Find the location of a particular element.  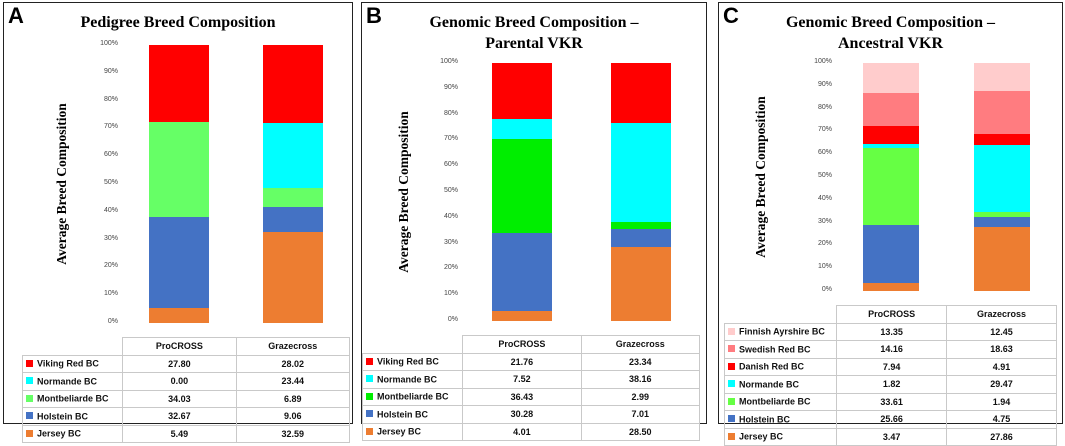

data-label: 7.52 is located at coordinates (522, 379).